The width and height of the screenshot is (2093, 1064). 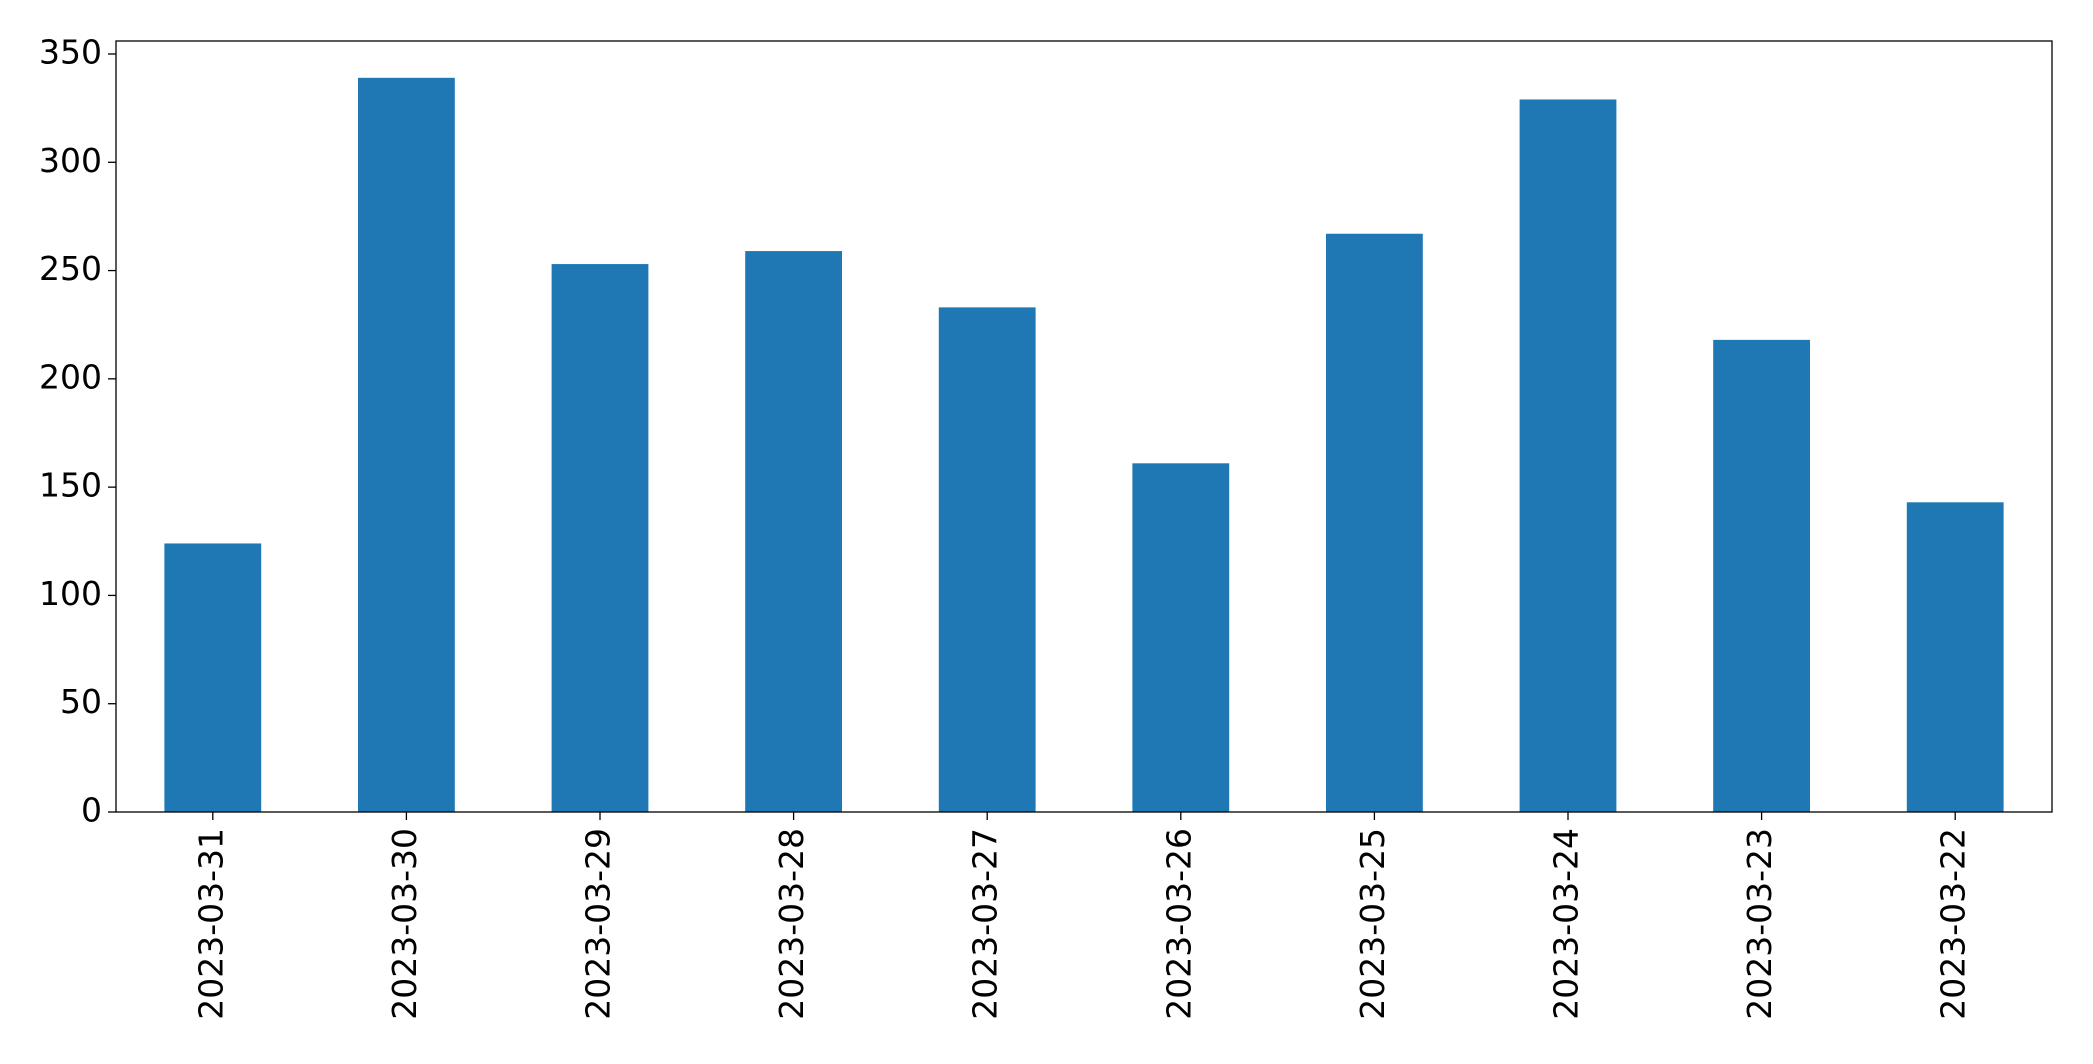 I want to click on x-tick-label: 2023-03-28, so click(x=791, y=924).